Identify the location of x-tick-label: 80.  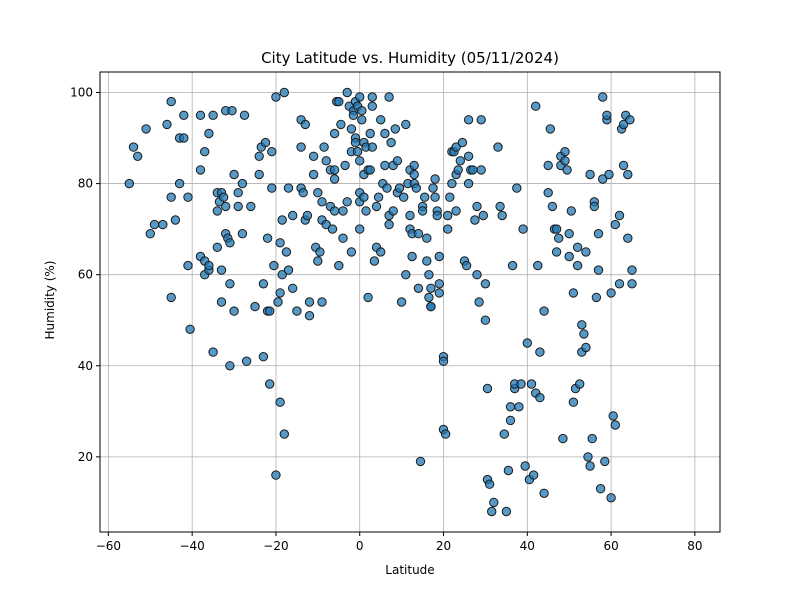
(694, 546).